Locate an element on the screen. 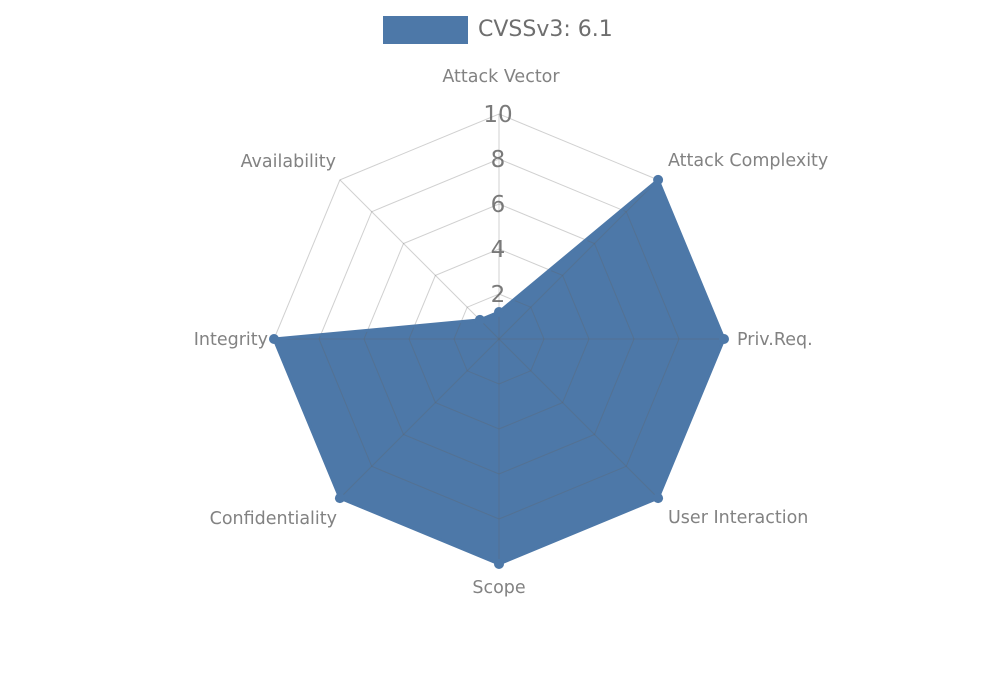  tick-label: 6 is located at coordinates (498, 205).